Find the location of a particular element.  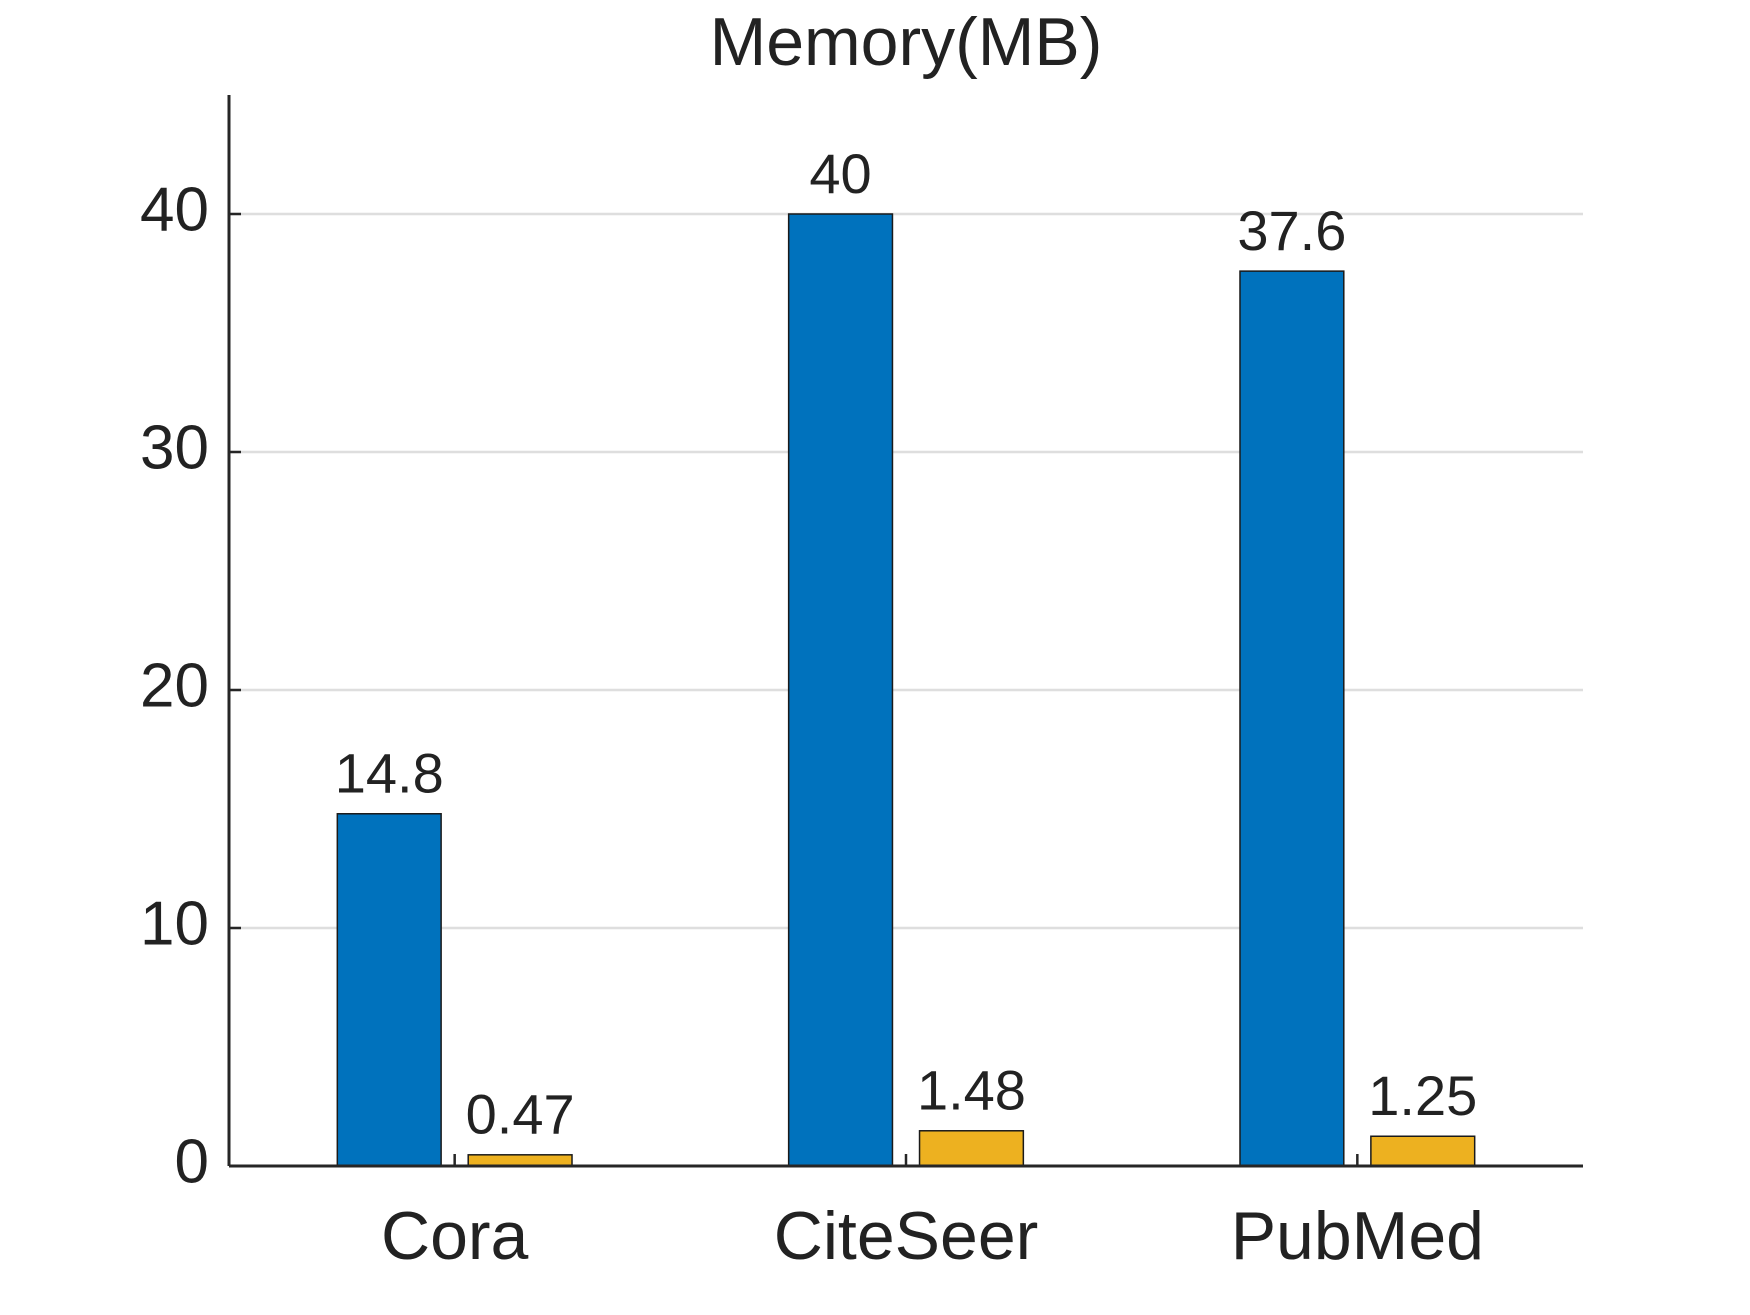

chart-title: Memory(MB) is located at coordinates (906, 42).